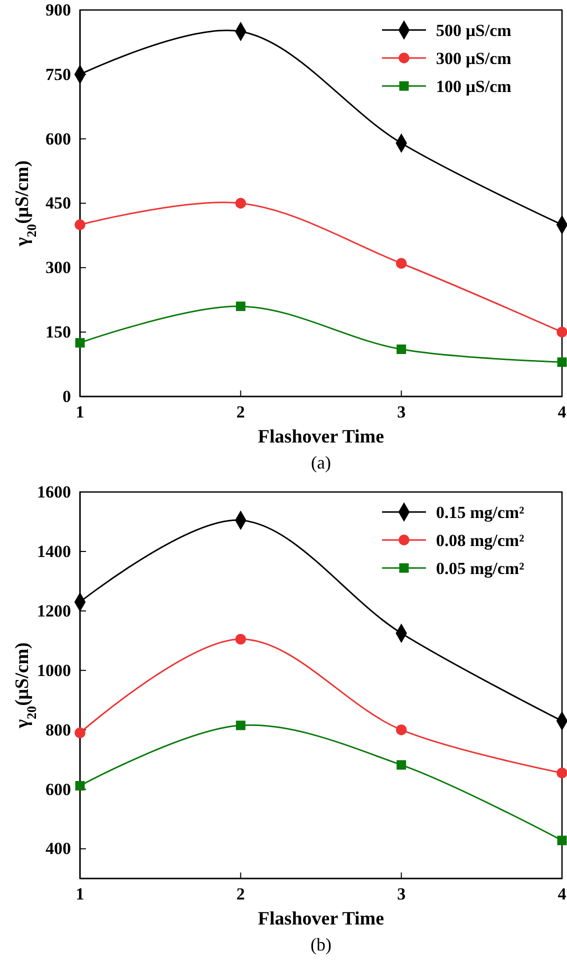 Image resolution: width=567 pixels, height=963 pixels. I want to click on y-tick-label: 900, so click(58, 10).